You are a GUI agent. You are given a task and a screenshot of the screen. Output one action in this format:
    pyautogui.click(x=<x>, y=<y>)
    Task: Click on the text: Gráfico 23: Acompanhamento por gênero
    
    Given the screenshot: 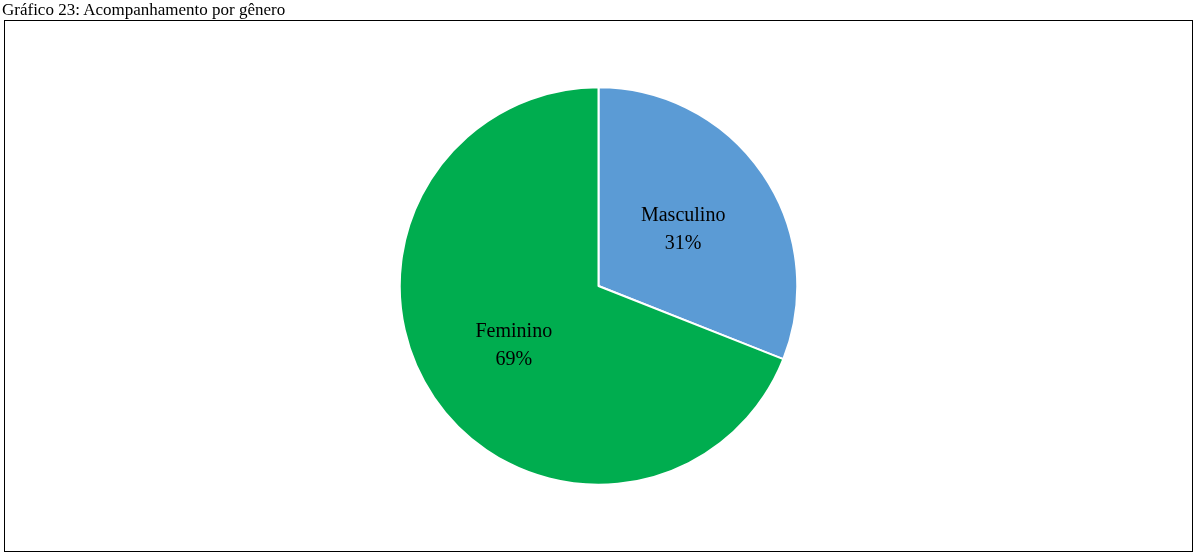 What is the action you would take?
    pyautogui.click(x=144, y=10)
    